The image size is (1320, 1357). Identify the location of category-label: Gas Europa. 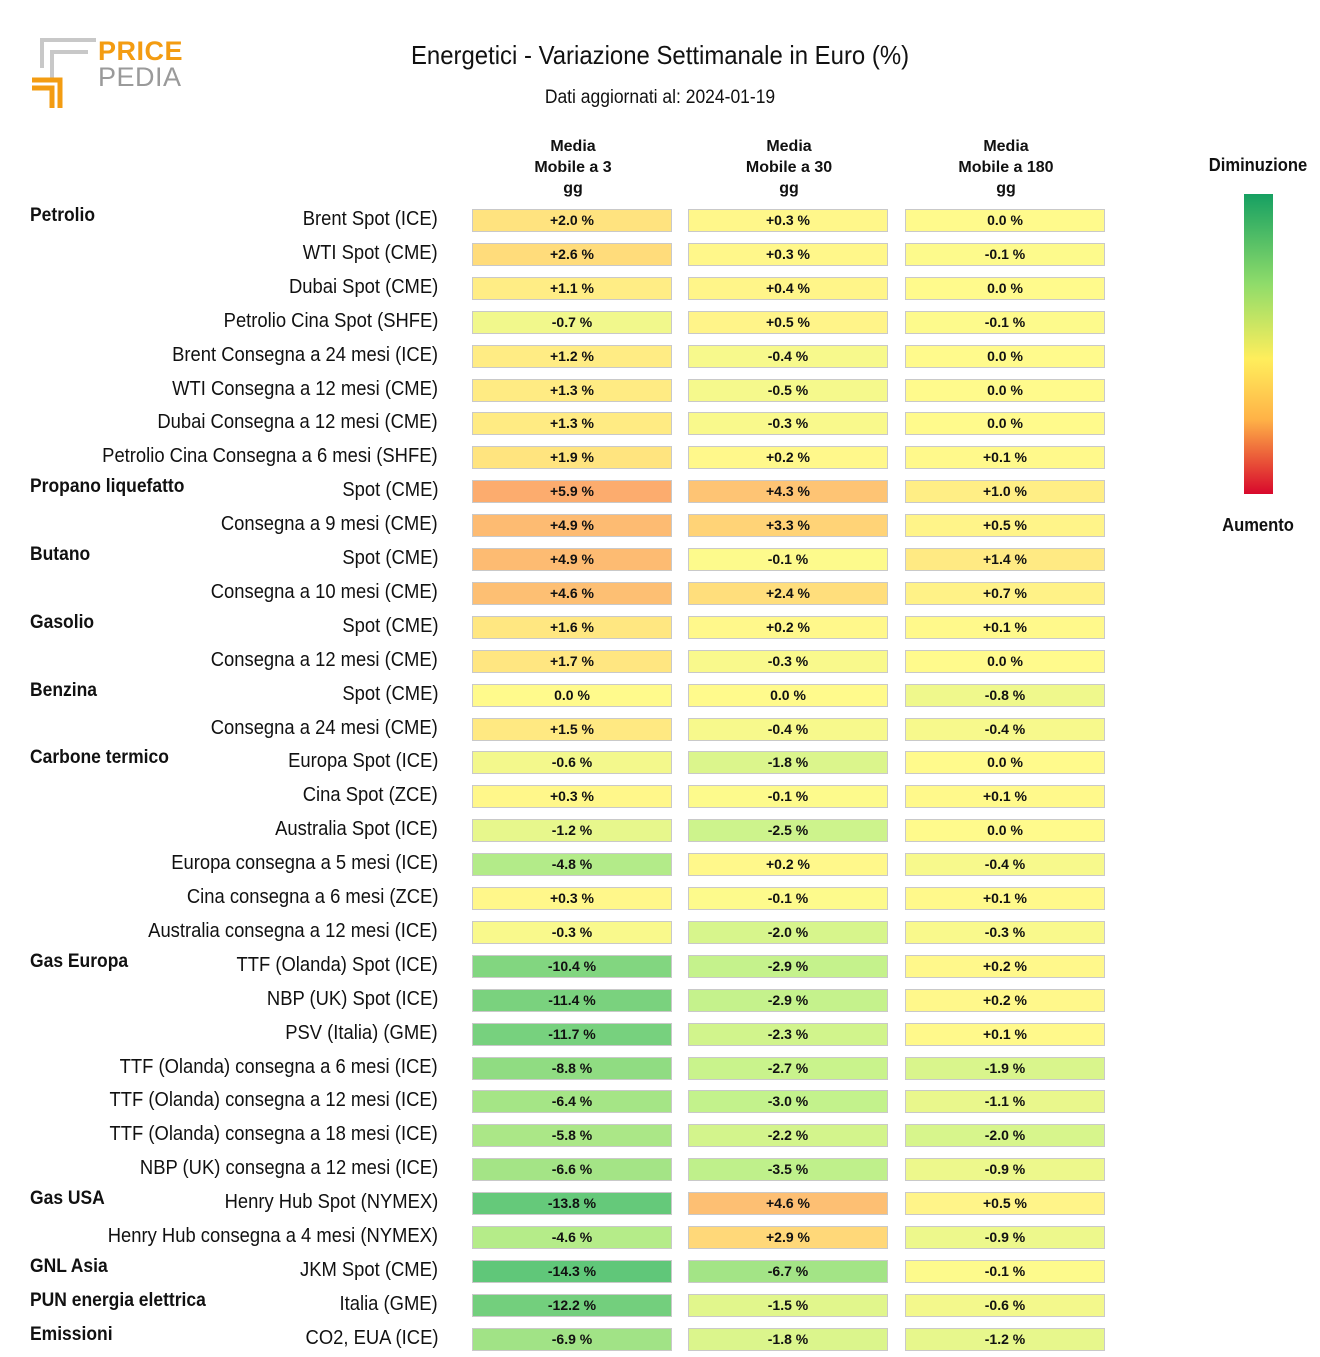
(79, 961).